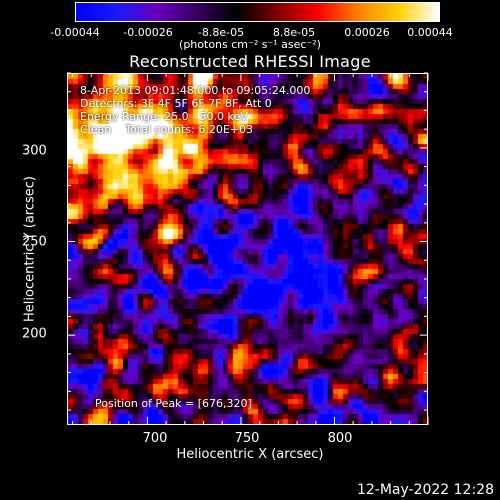  I want to click on x-tick-label: 800, so click(340, 438).